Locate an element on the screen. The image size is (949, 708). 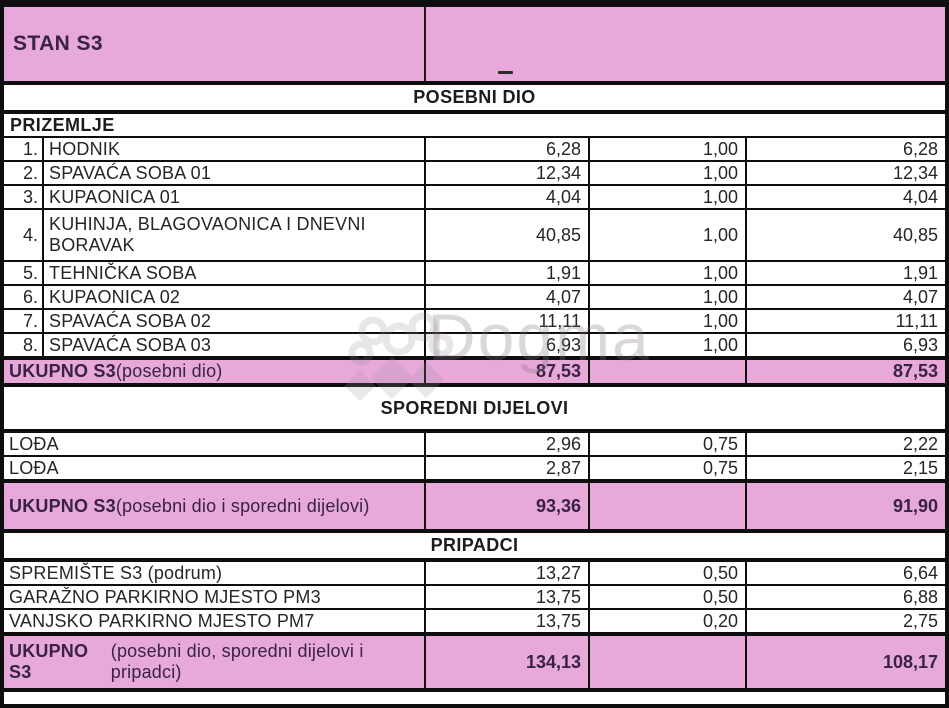
room-number: 8. is located at coordinates (30, 344).